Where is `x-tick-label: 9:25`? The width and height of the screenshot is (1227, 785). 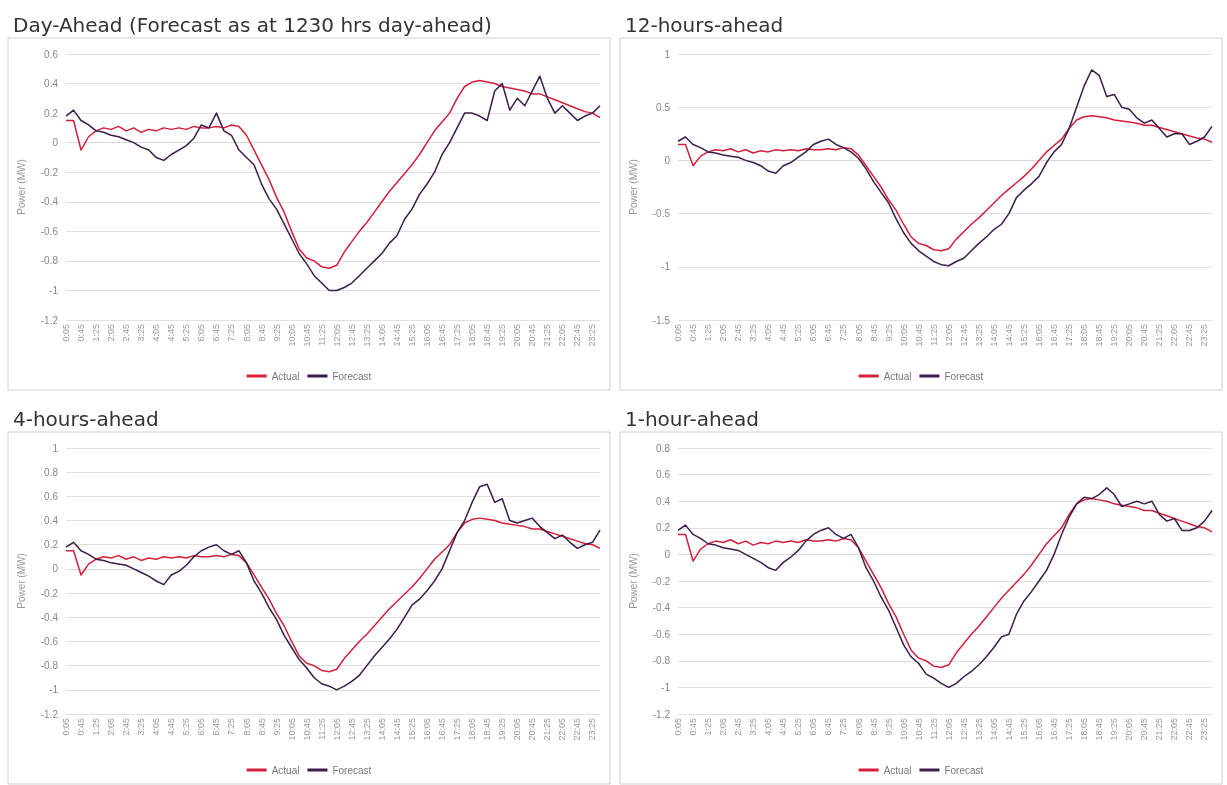
x-tick-label: 9:25 is located at coordinates (888, 333).